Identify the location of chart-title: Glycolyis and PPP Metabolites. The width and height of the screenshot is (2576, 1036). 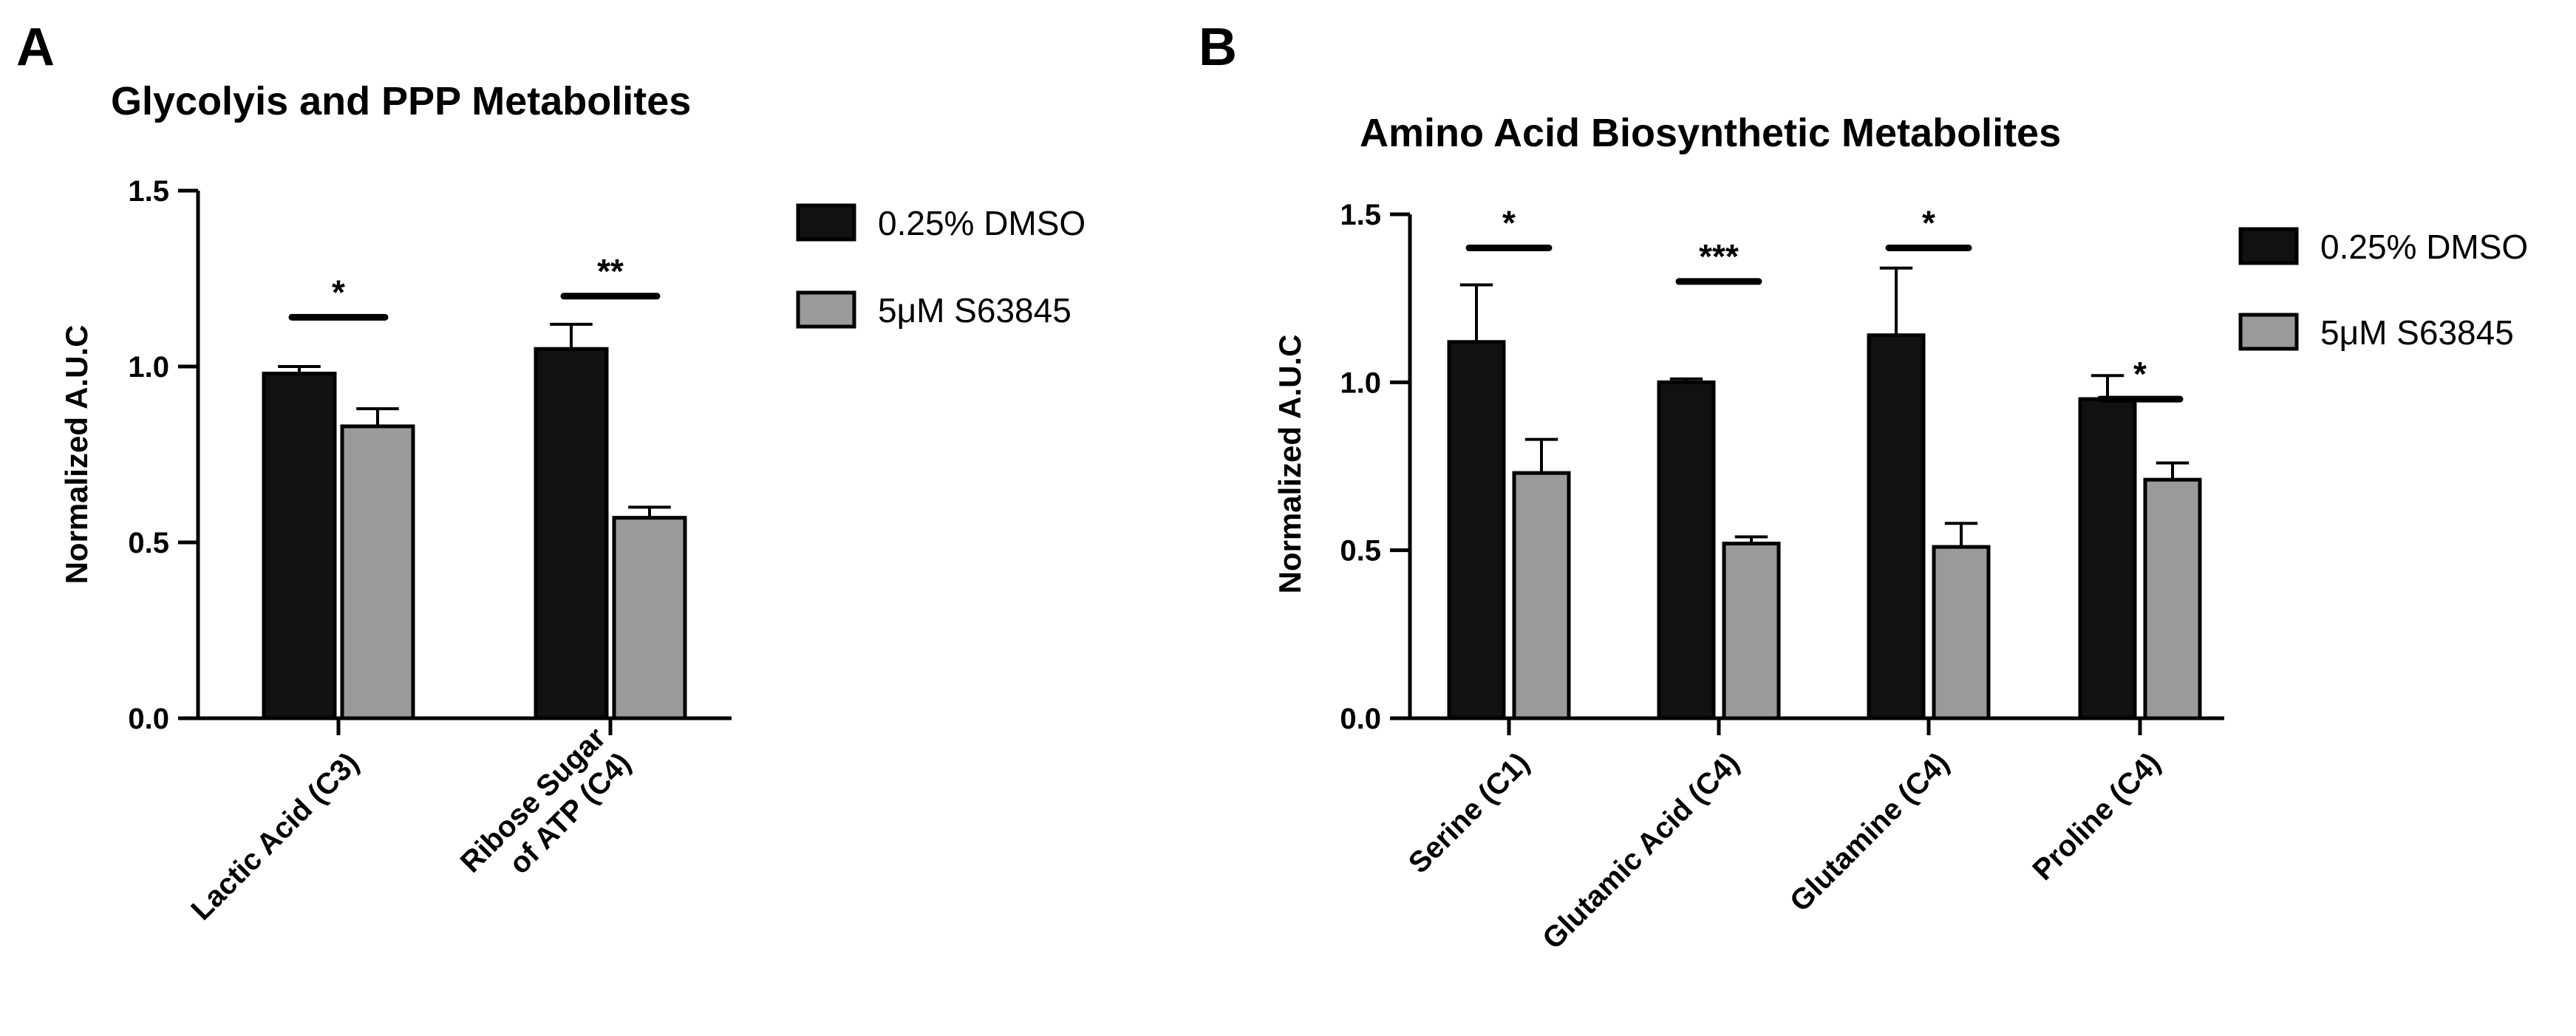
(401, 101).